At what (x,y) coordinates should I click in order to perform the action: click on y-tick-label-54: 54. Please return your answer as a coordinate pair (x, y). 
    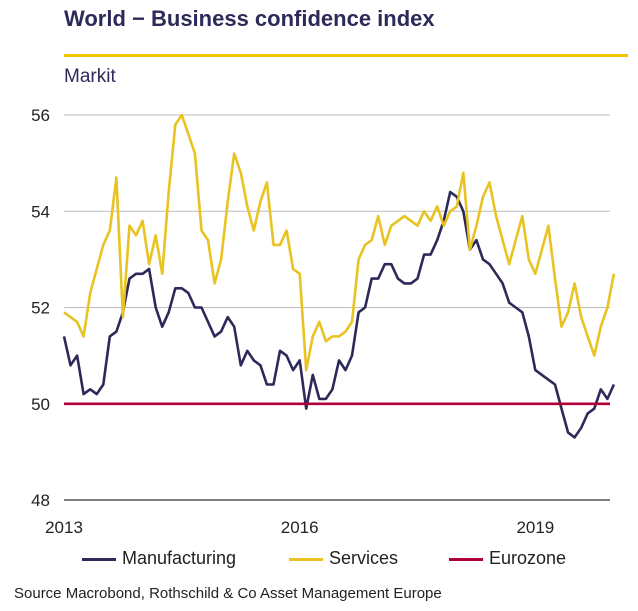
    Looking at the image, I should click on (40, 211).